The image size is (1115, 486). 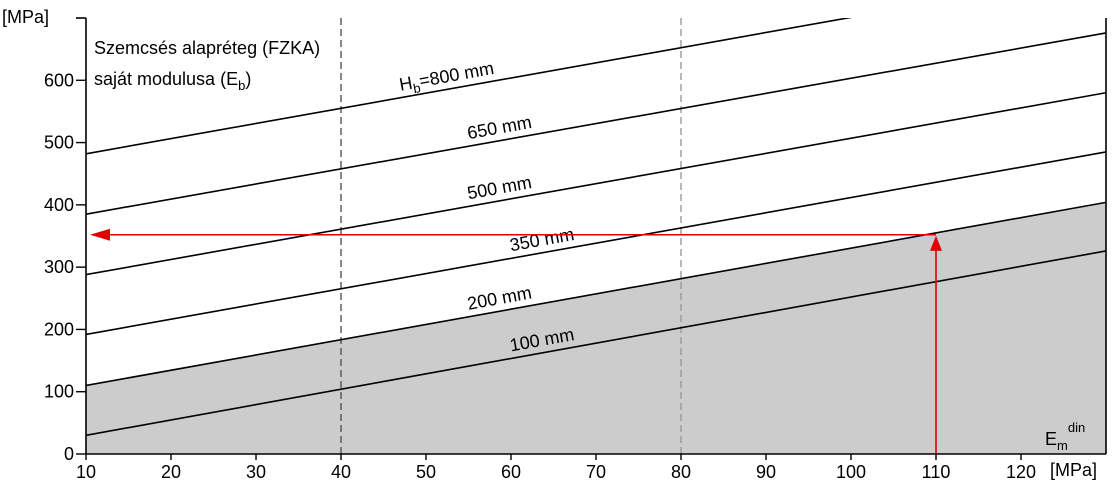 I want to click on chart-title-line-2: saját modulusa (Eb), so click(x=172, y=81).